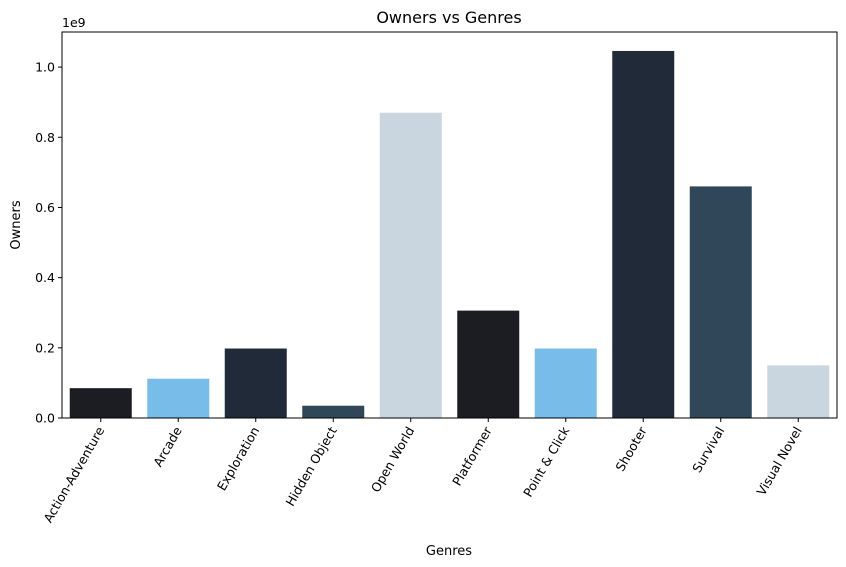 The image size is (846, 567). I want to click on x-tick-label: Hidden Object, so click(311, 466).